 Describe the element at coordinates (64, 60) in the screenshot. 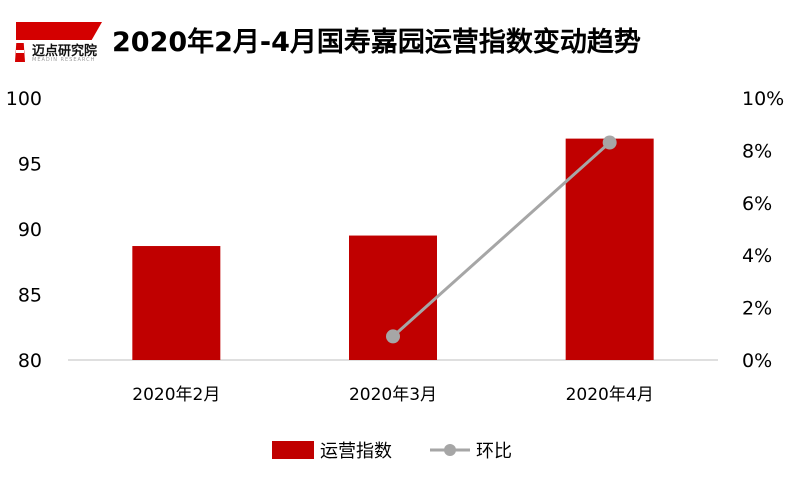

I see `logo-subtext: MEADIN RESEARCH` at that location.